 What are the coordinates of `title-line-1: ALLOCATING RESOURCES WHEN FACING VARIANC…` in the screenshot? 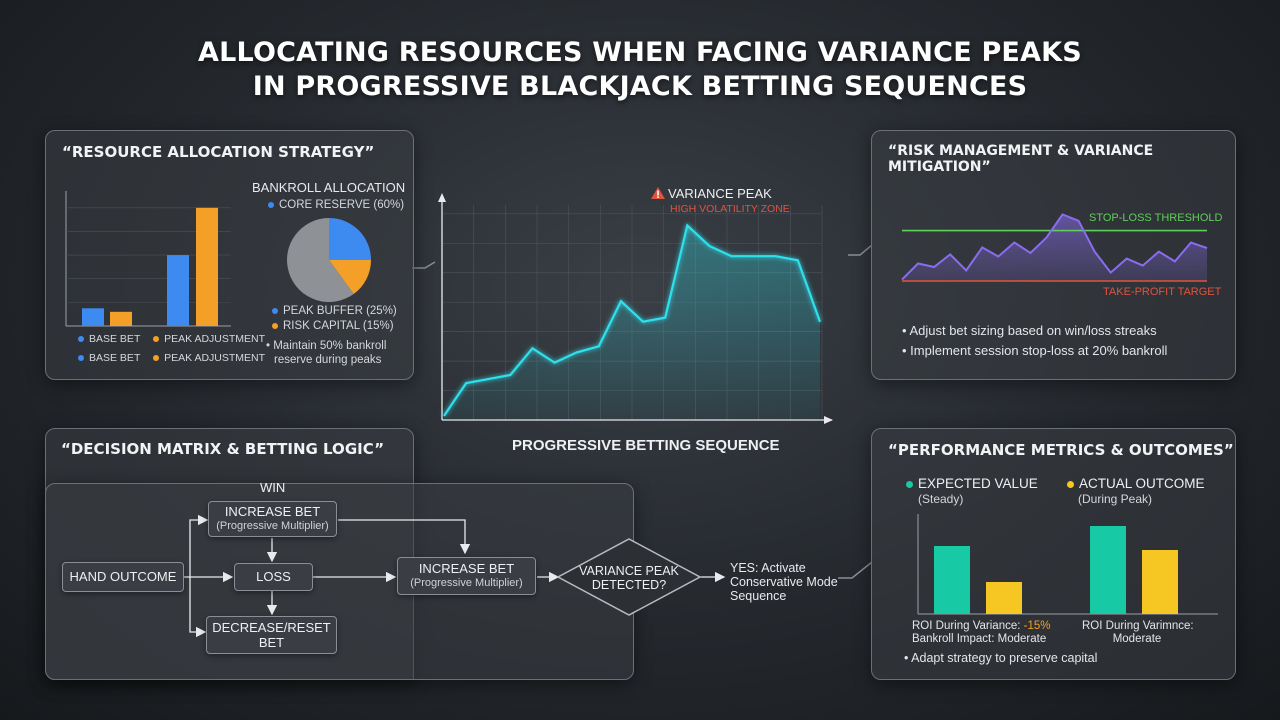 It's located at (640, 52).